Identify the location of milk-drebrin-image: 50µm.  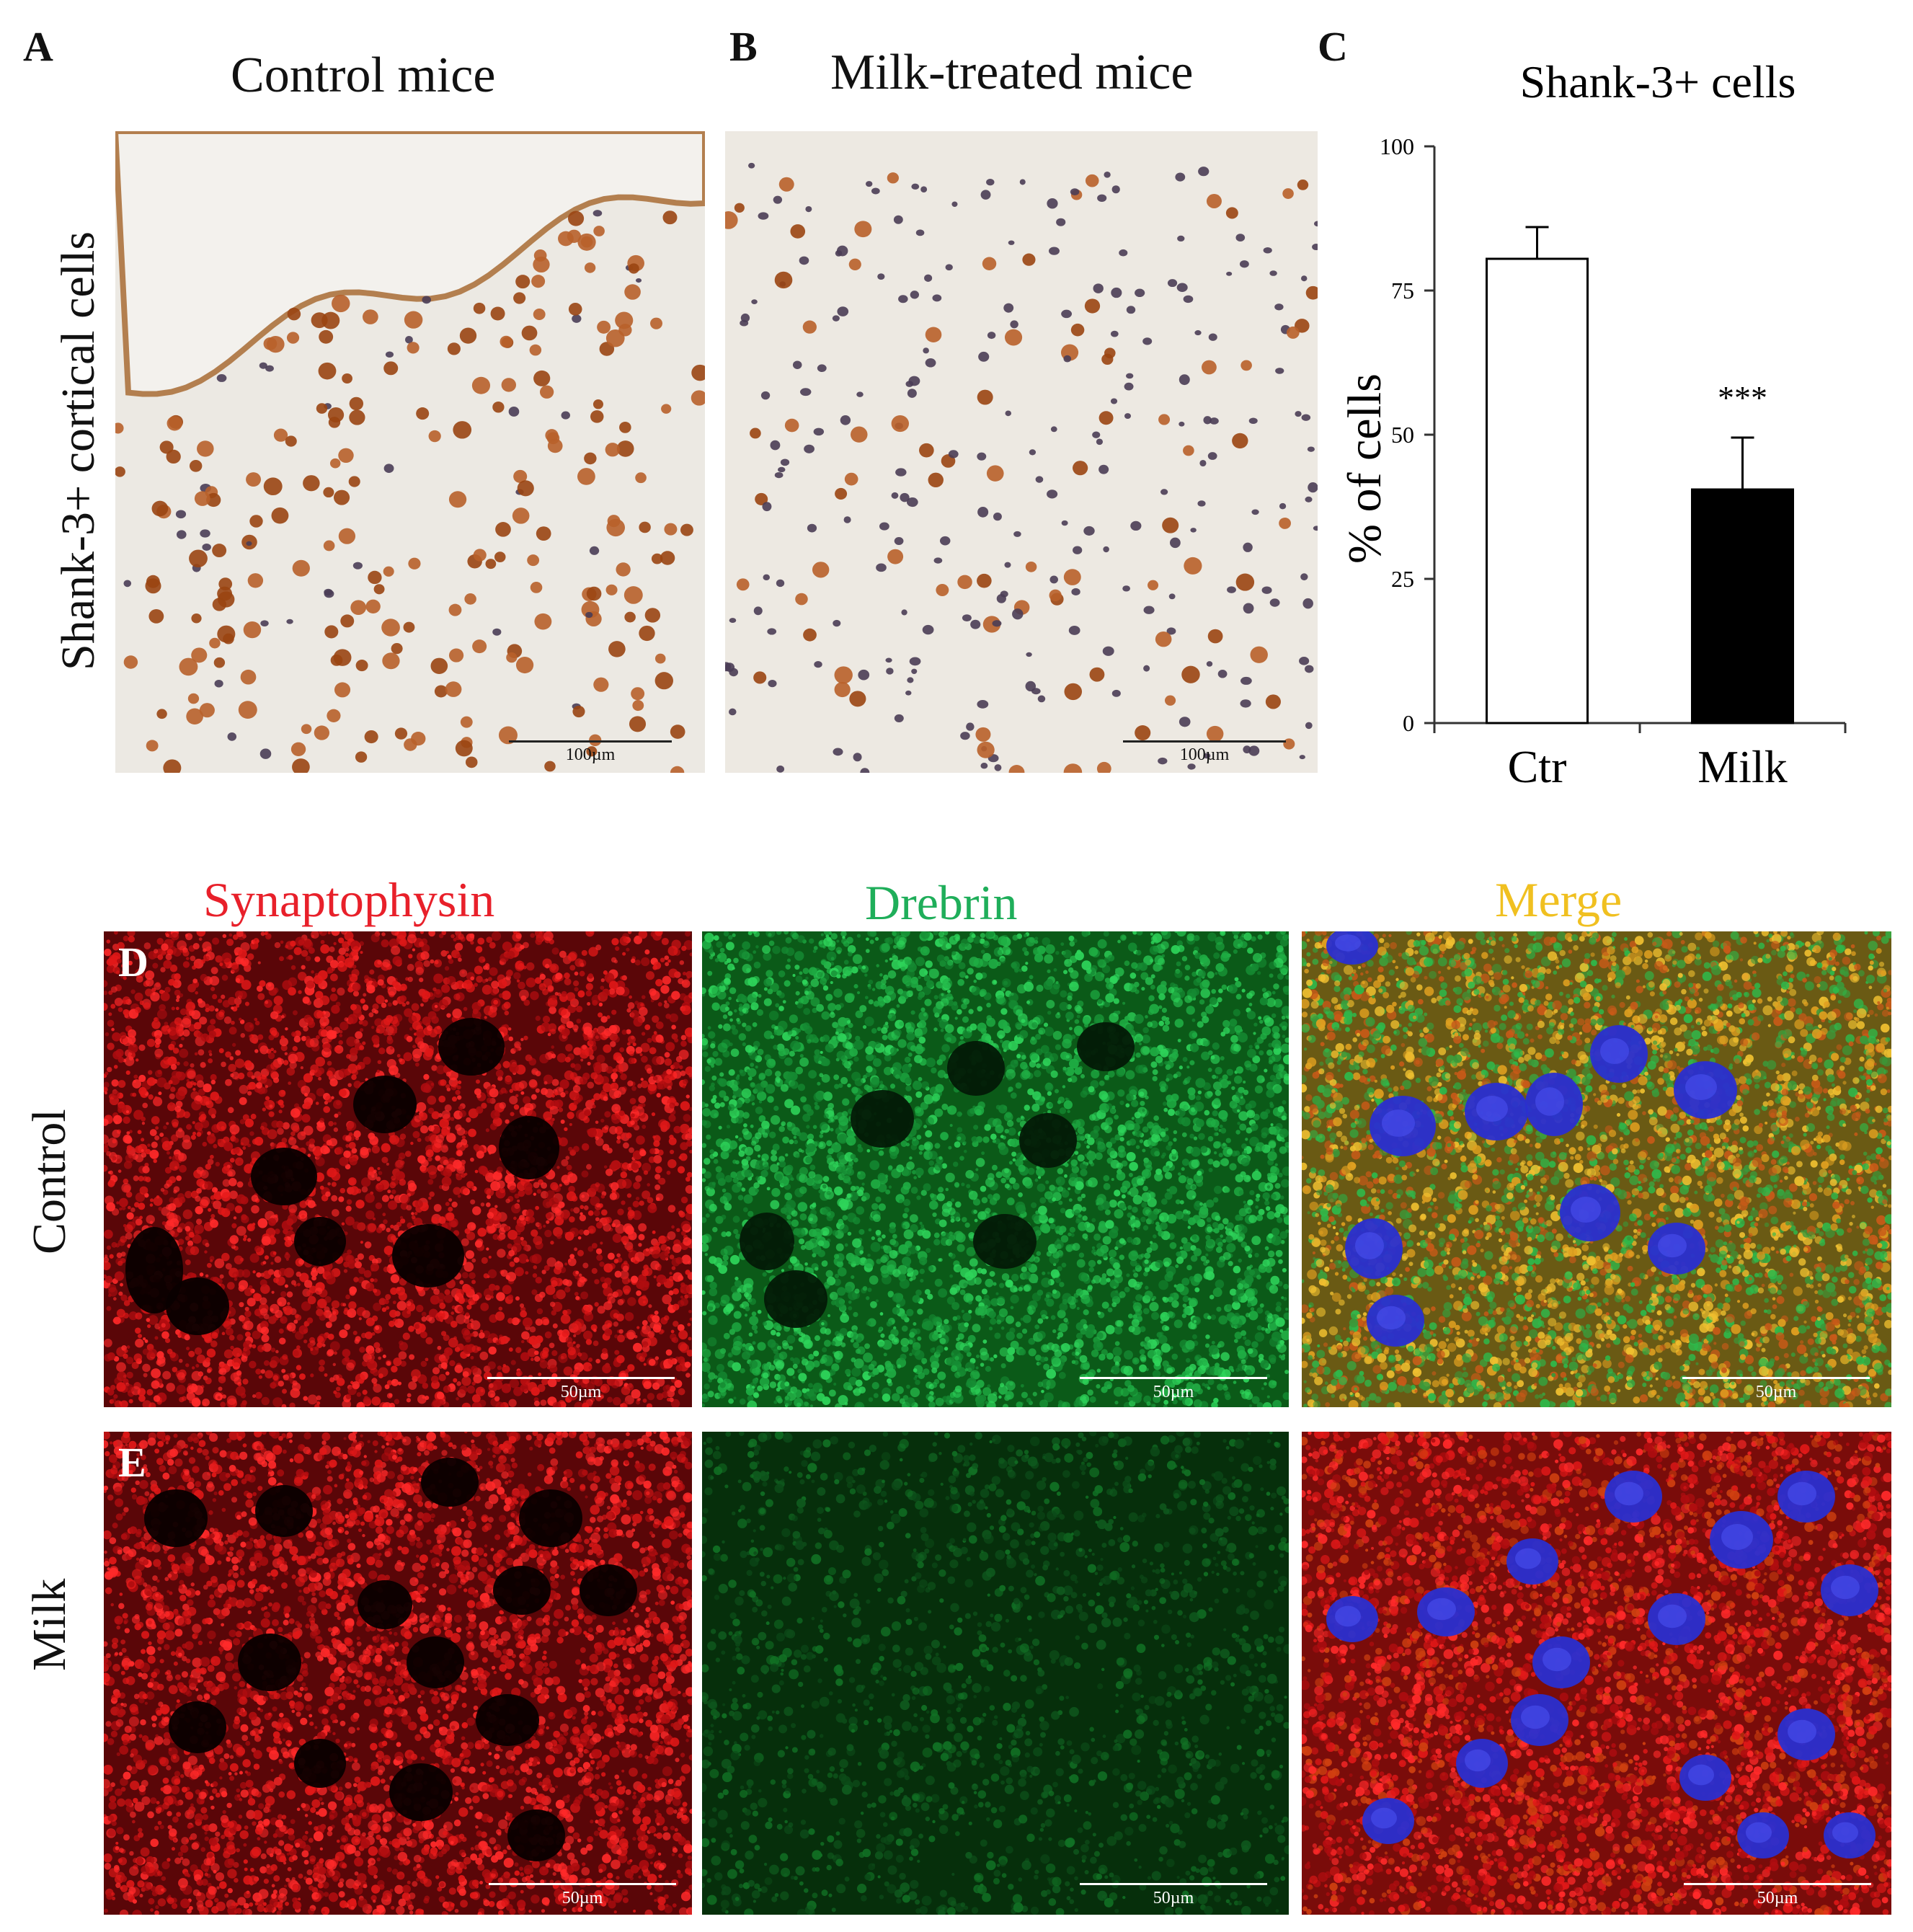
(995, 1673).